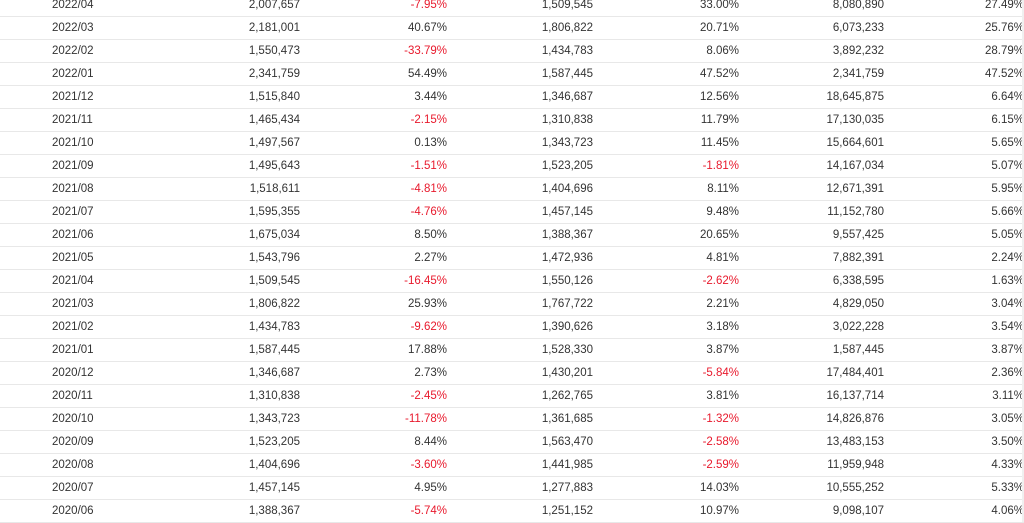 The image size is (1024, 523). Describe the element at coordinates (373, 212) in the screenshot. I see `change-1-cell: -4.76%` at that location.